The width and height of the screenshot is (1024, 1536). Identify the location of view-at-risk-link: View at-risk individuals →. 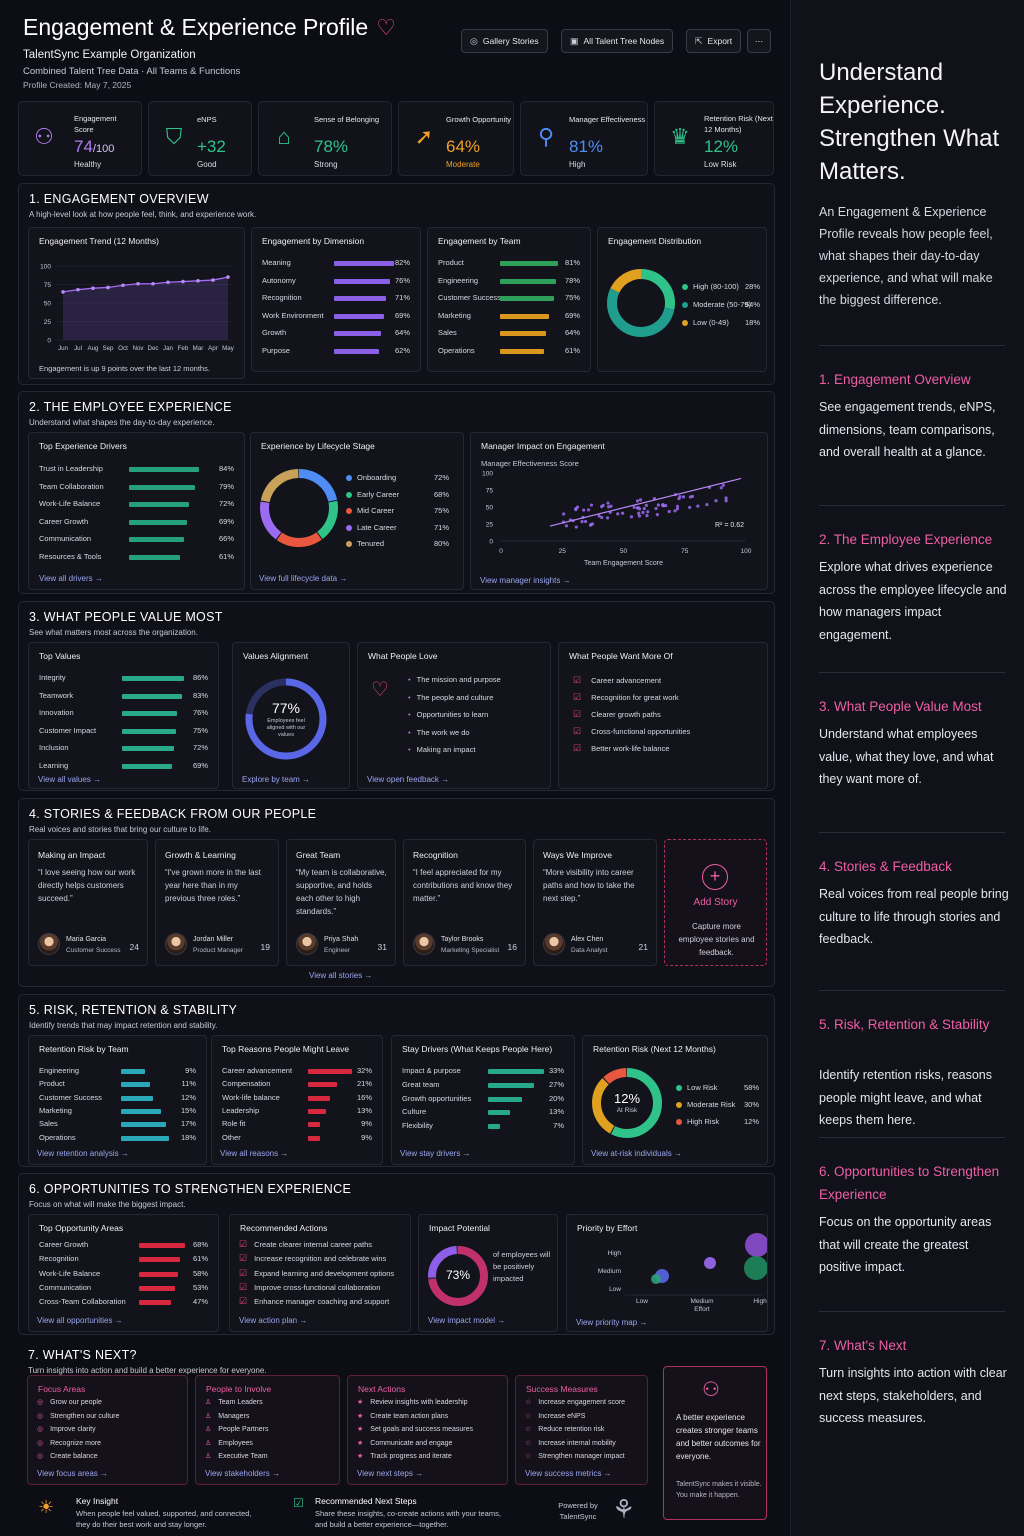
(636, 1153).